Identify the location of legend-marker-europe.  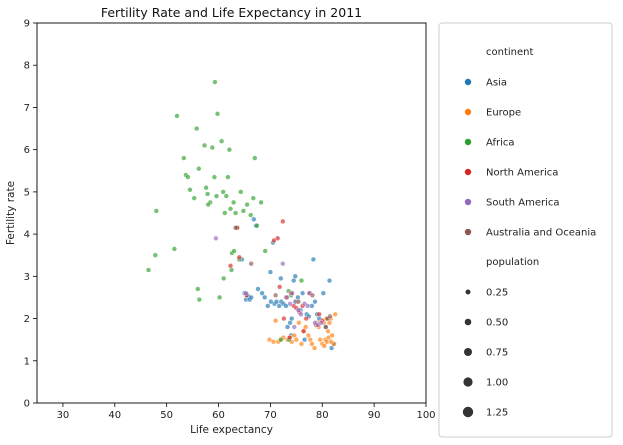
(468, 112).